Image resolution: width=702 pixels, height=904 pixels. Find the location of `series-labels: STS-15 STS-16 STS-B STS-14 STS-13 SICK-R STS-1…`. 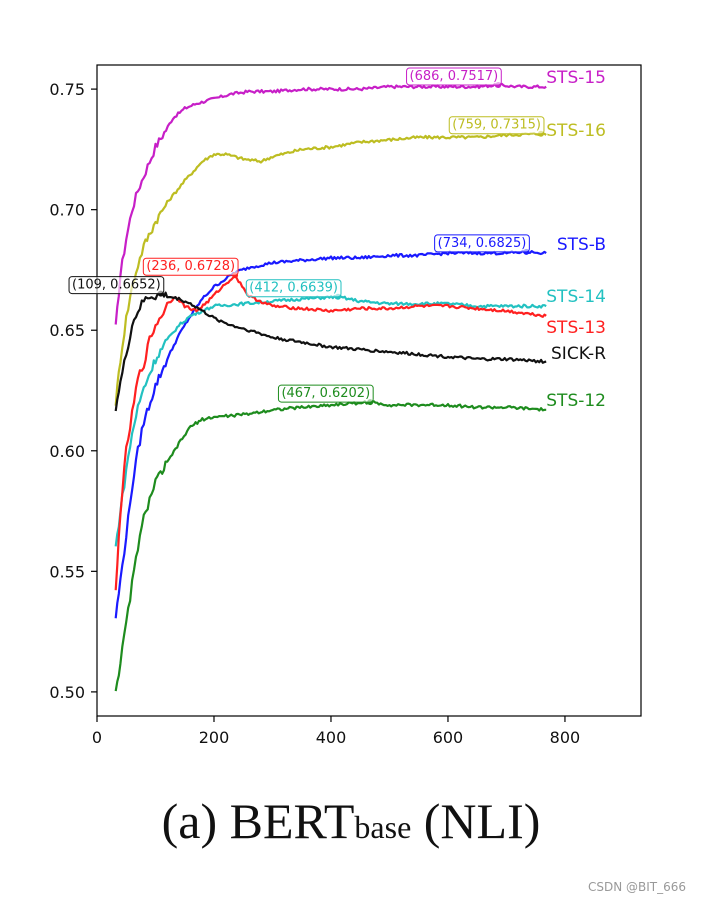

series-labels: STS-15 STS-16 STS-B STS-14 STS-13 SICK-R STS-1… is located at coordinates (576, 239).